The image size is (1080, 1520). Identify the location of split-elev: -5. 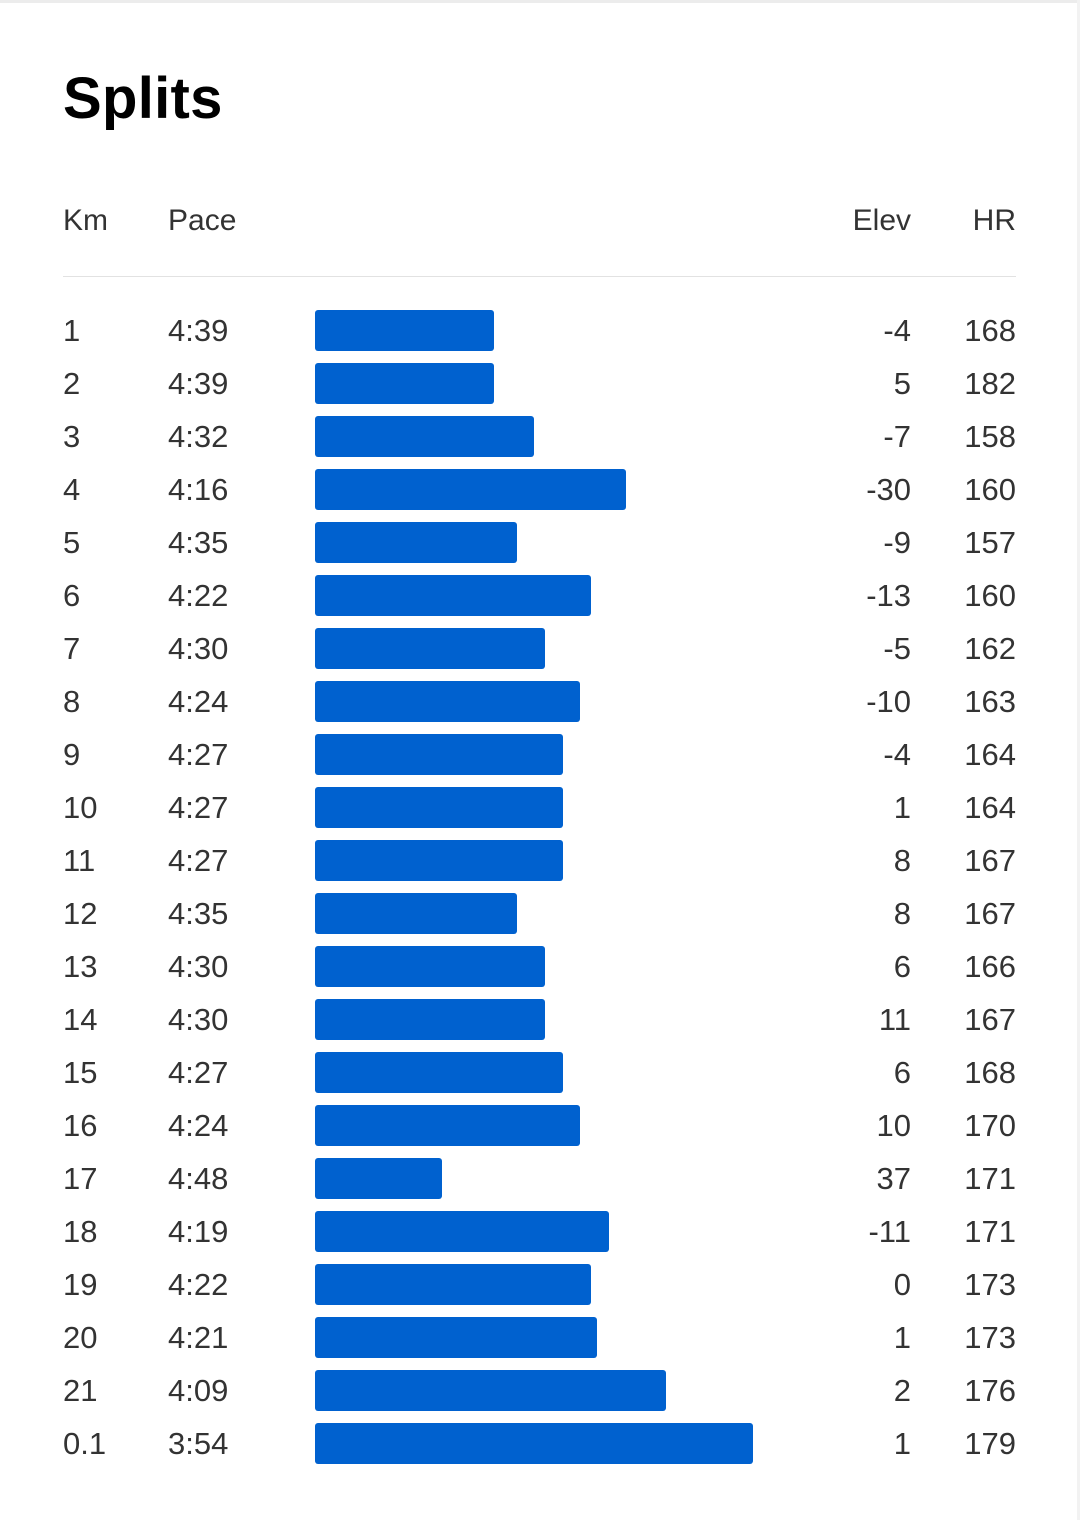
(897, 648).